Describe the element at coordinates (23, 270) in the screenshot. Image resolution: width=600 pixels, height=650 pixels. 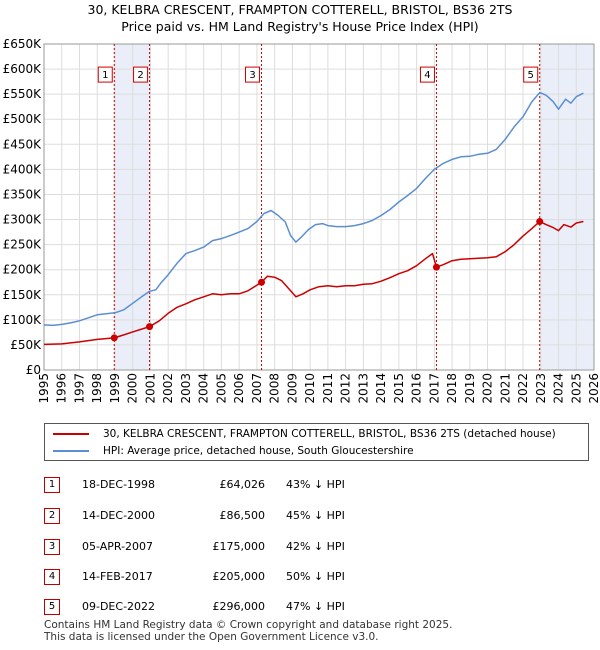
I see `y-tick-label: £200K` at that location.